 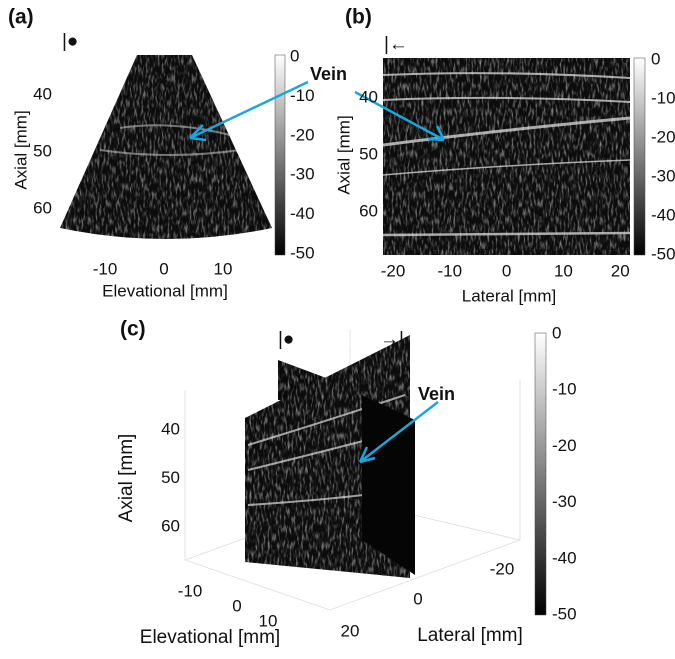 I want to click on panel-label: (c), so click(x=133, y=329).